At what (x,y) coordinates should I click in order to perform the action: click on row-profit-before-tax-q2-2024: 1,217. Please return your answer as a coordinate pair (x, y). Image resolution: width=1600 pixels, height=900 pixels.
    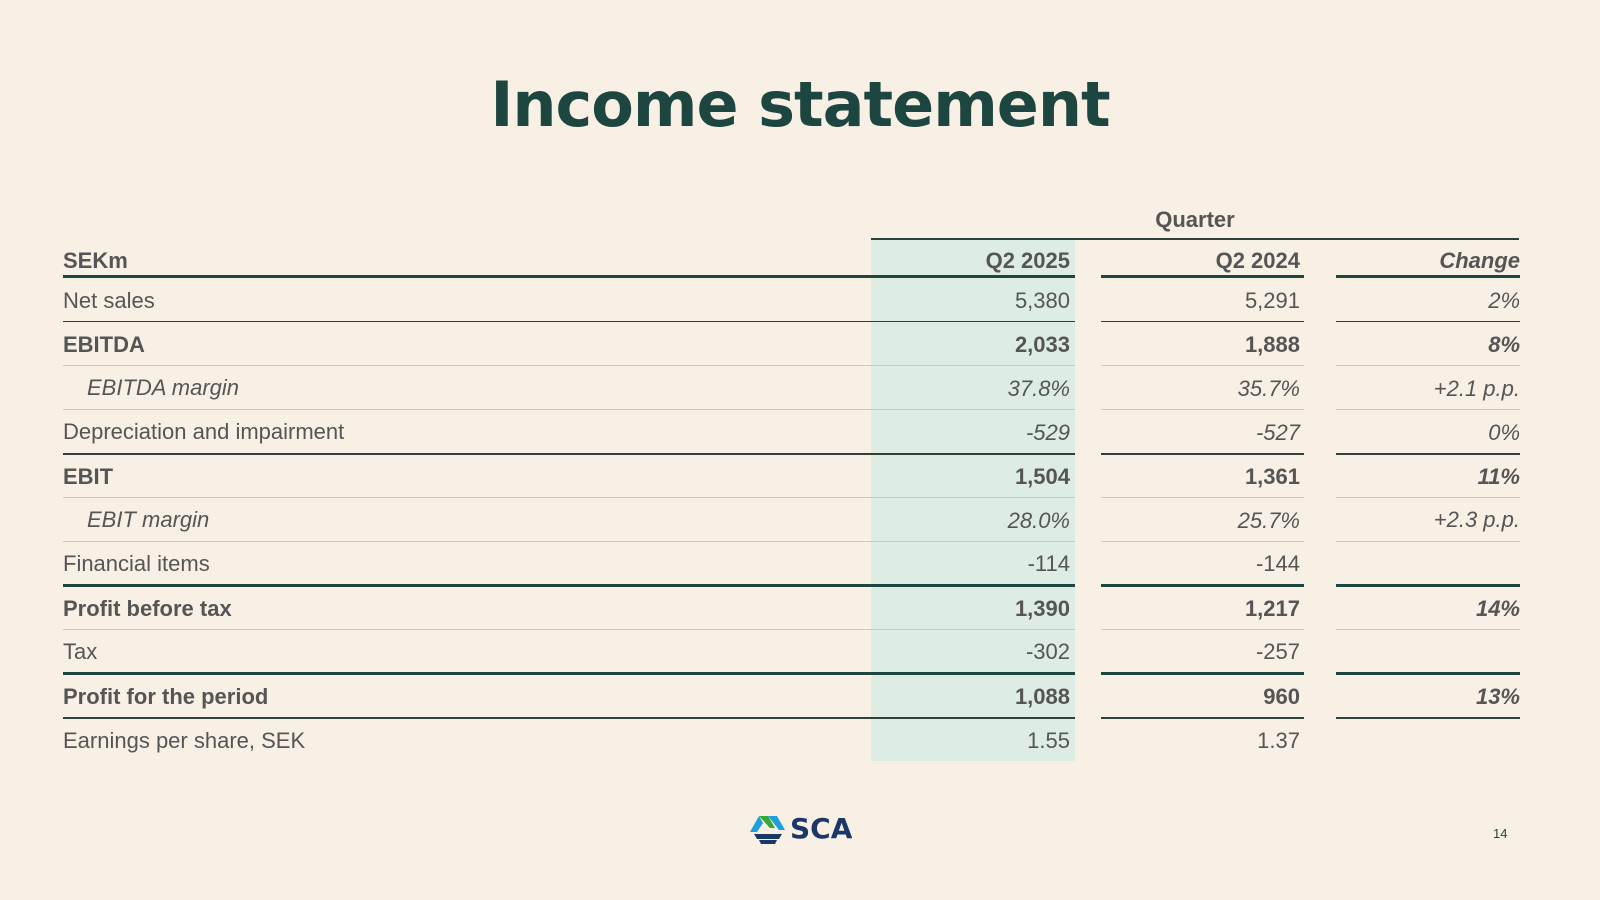
    Looking at the image, I should click on (1272, 608).